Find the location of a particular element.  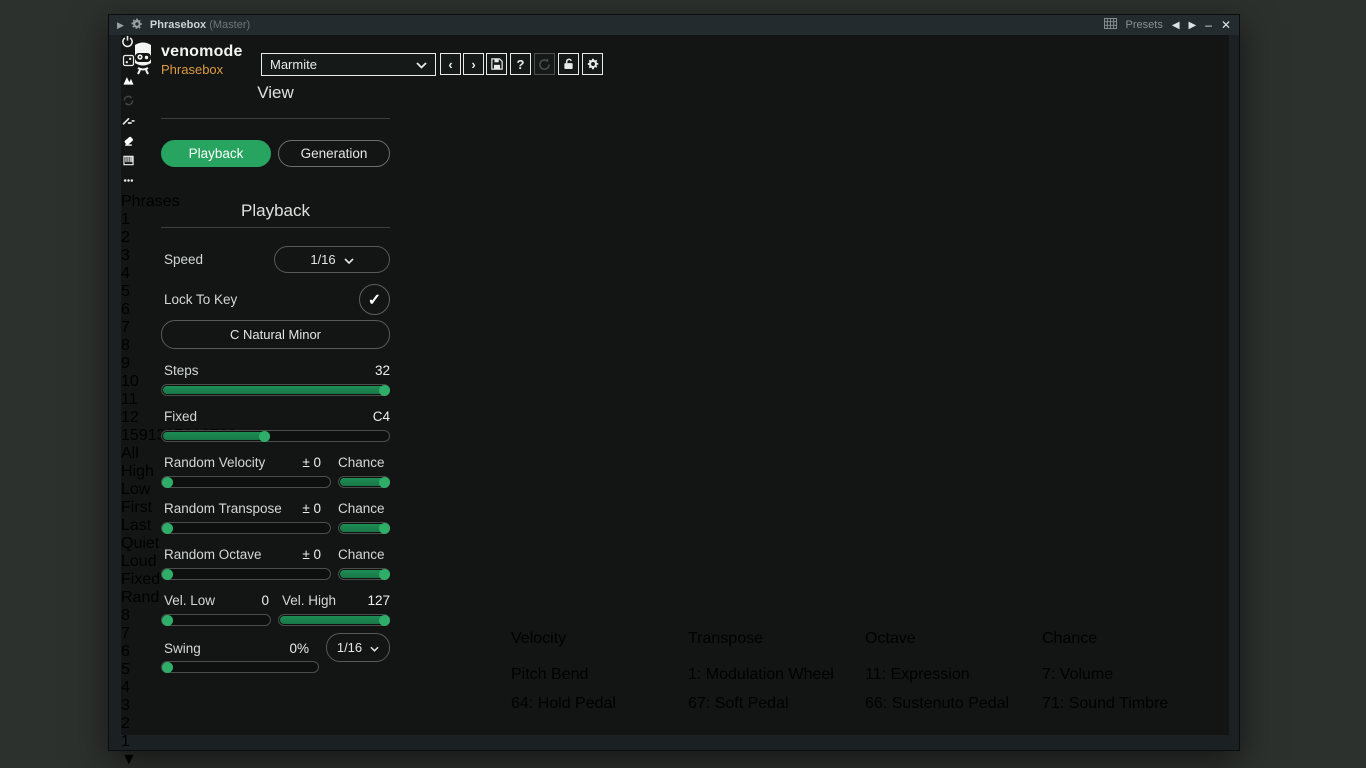

random-transpose-chance-slider is located at coordinates (364, 528).